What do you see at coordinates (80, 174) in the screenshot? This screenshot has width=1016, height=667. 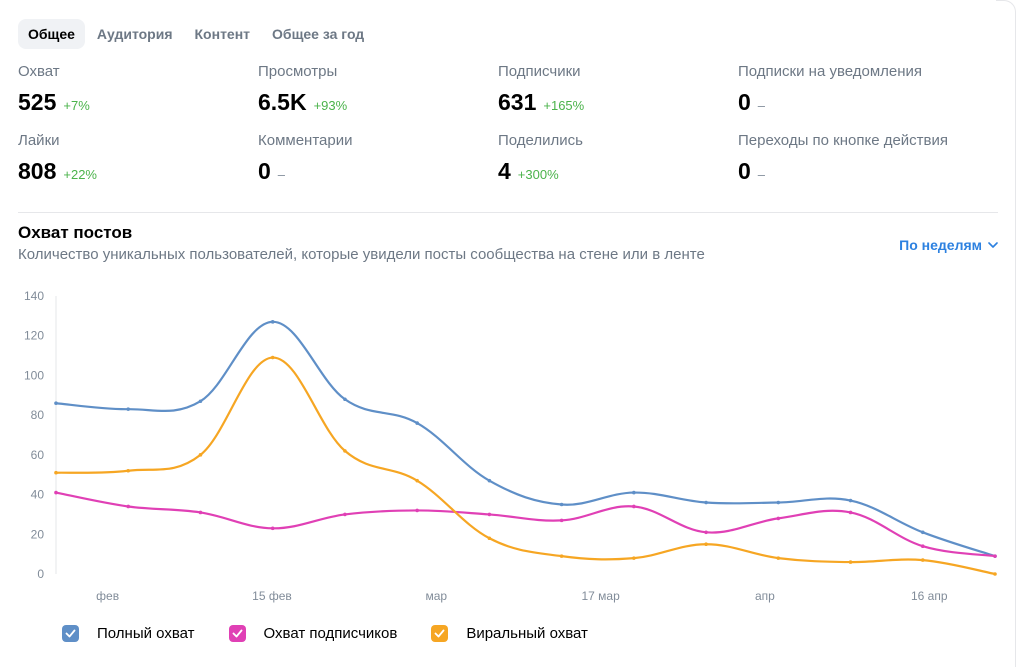 I see `stat-delta: +22%` at bounding box center [80, 174].